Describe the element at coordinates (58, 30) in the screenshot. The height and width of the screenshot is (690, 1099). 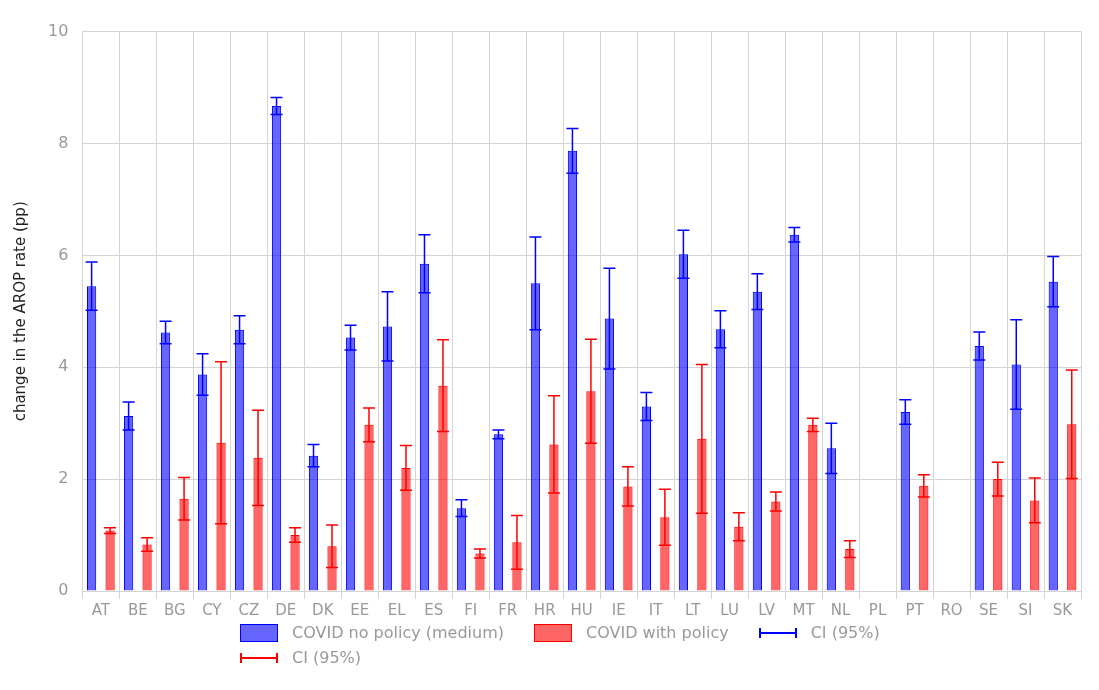
I see `y-tick-label: 10` at that location.